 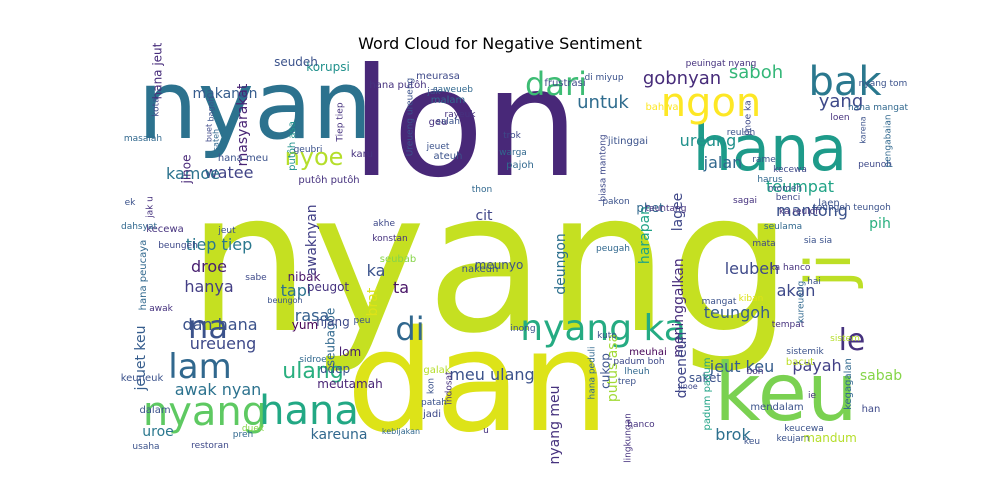 I want to click on word-179: restoran, so click(x=210, y=446).